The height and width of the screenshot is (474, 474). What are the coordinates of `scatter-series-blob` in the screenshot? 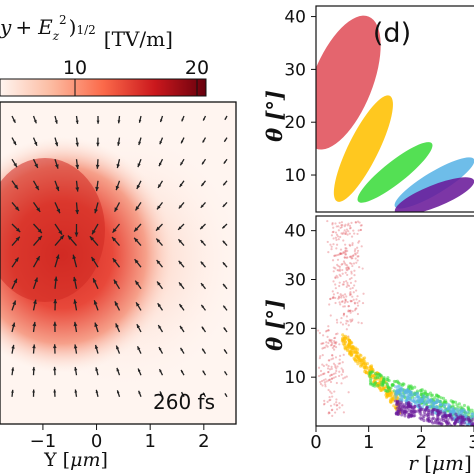 It's located at (363, 148).